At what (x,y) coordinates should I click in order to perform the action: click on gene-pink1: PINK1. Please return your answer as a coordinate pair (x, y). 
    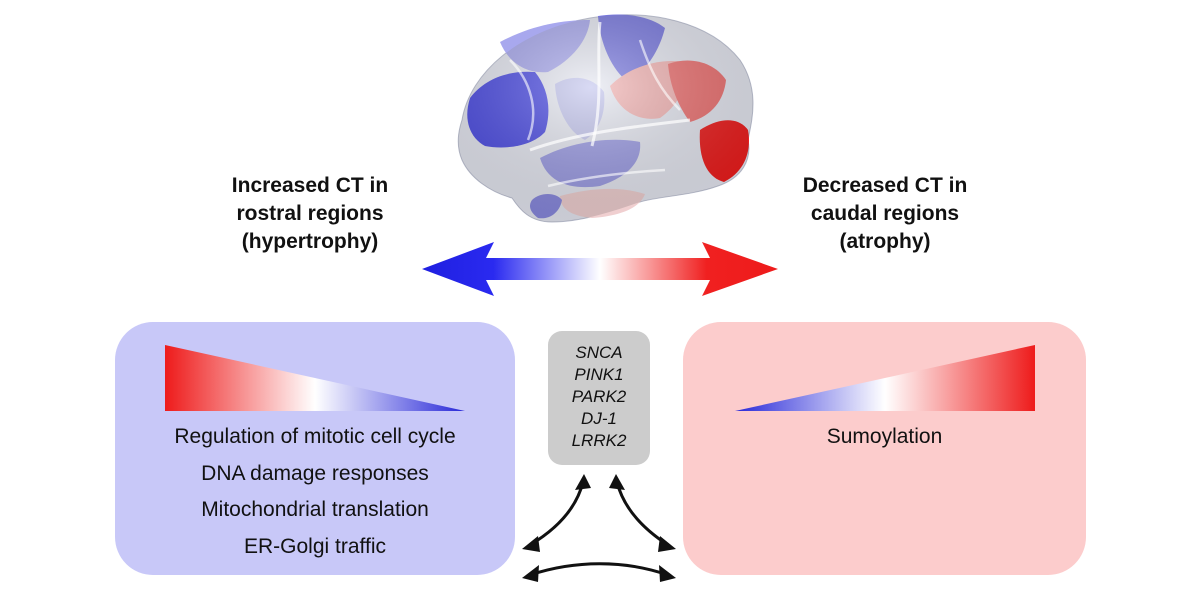
    Looking at the image, I should click on (599, 374).